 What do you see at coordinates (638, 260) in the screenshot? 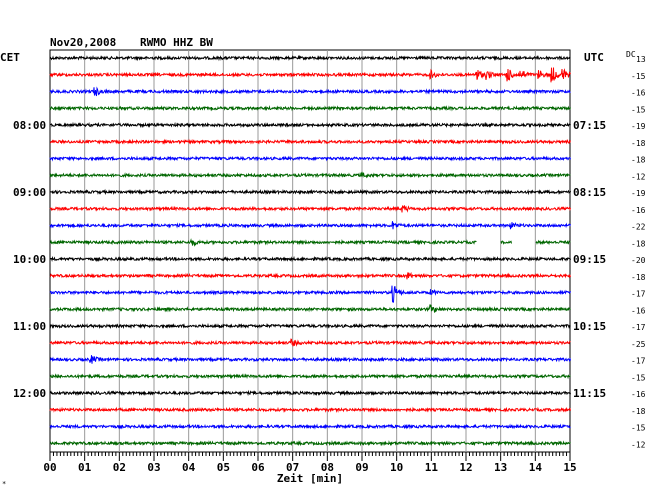
I see `dc-value: -20` at bounding box center [638, 260].